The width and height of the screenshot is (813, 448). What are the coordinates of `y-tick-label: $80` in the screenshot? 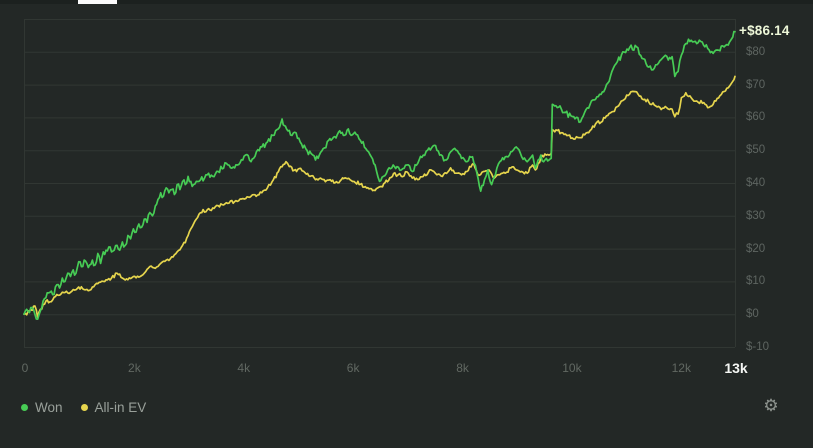 It's located at (756, 51).